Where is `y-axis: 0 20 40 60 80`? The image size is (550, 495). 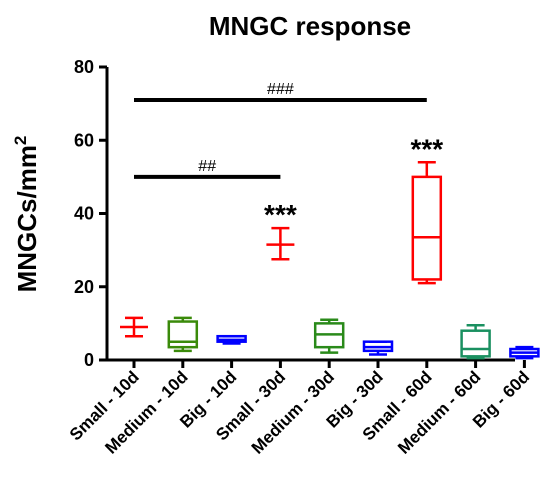 y-axis: 0 20 40 60 80 is located at coordinates (91, 213).